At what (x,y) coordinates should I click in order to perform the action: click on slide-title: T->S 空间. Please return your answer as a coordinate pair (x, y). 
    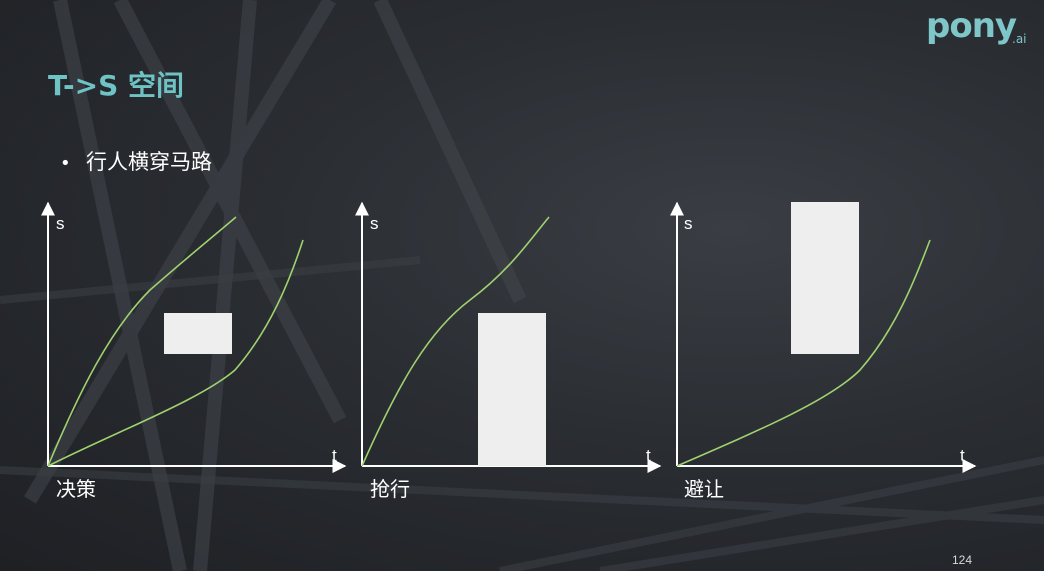
    Looking at the image, I should click on (116, 85).